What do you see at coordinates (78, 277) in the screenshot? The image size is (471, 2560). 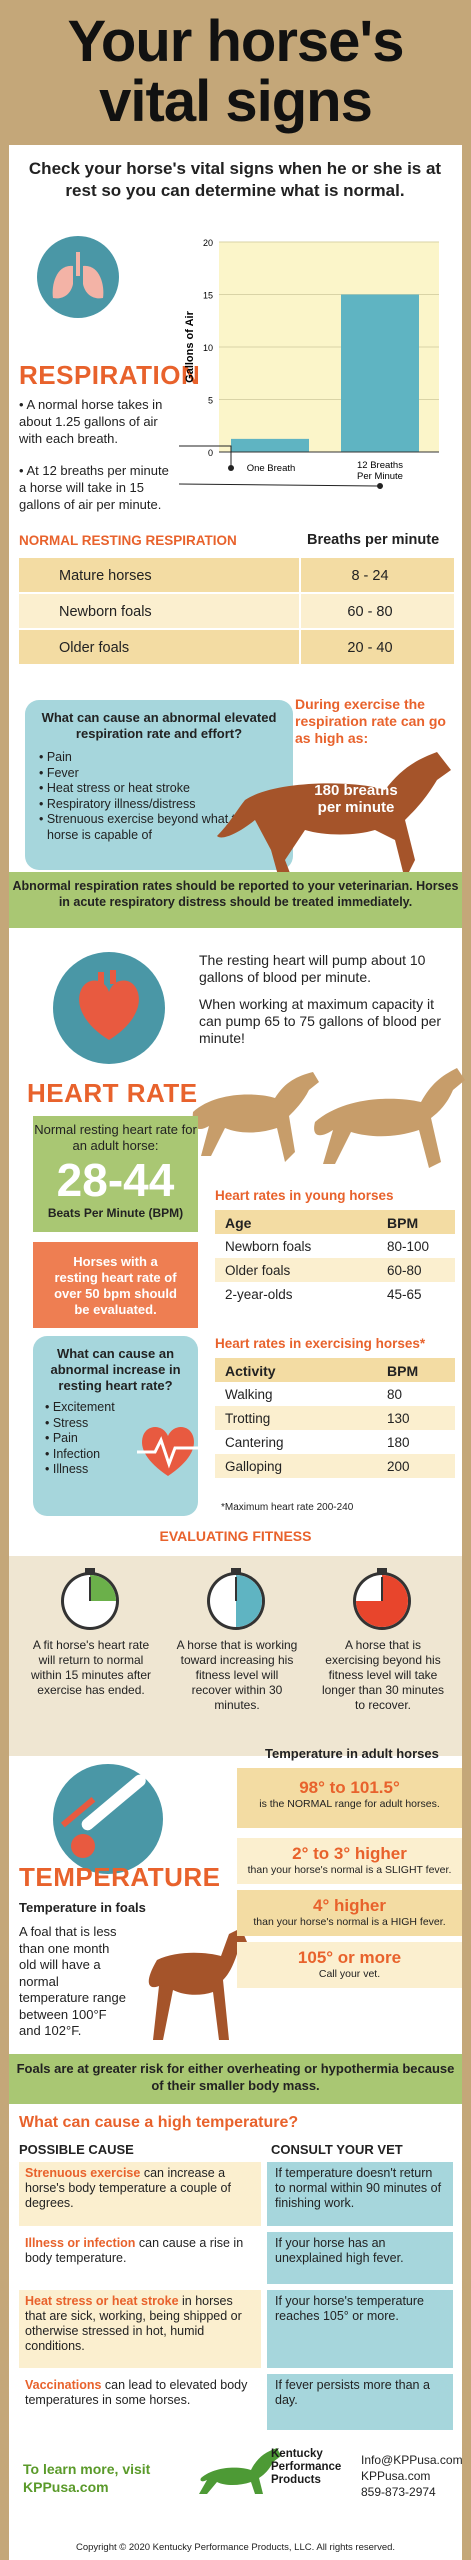 I see `lungs-icon` at bounding box center [78, 277].